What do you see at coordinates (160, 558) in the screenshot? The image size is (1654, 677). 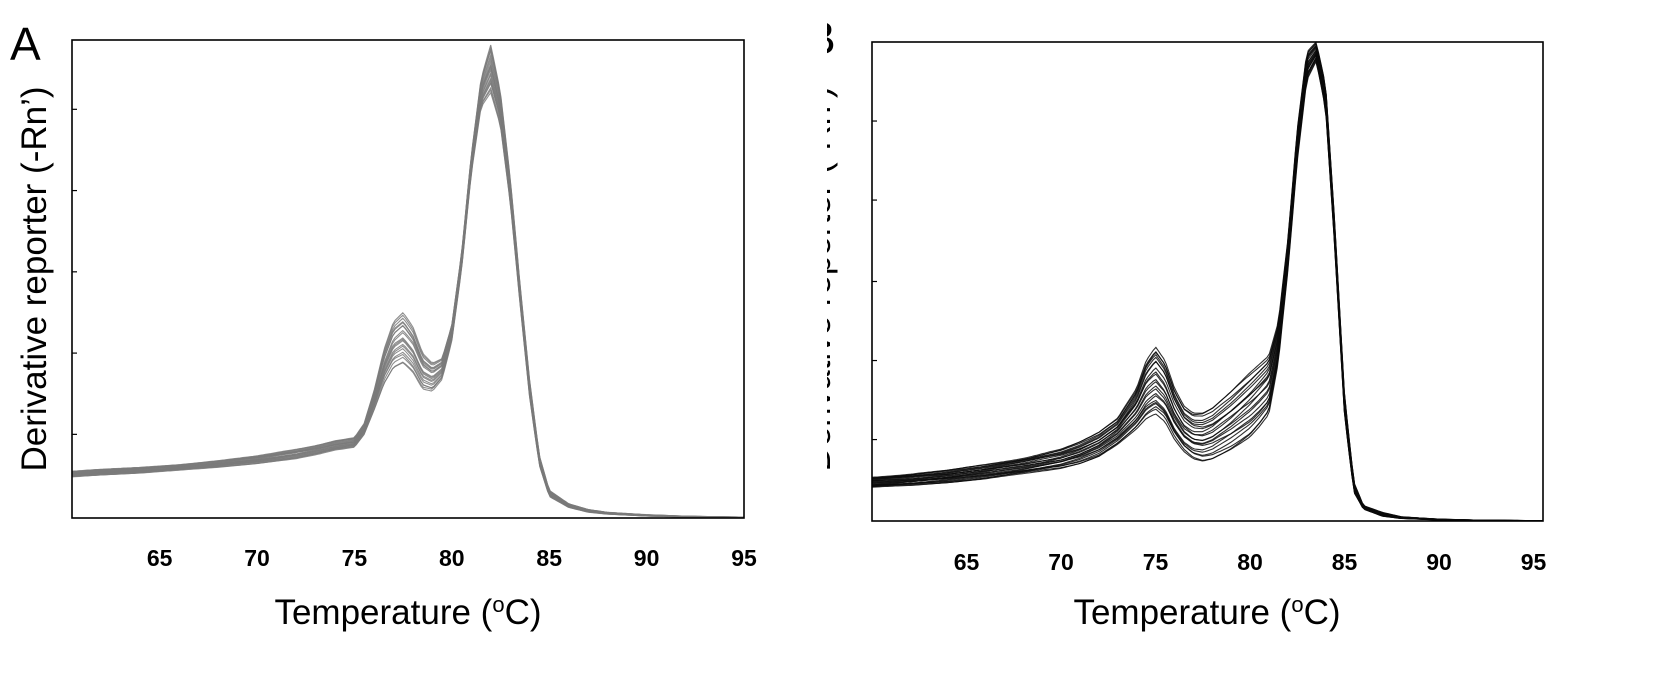 I see `x-tick-label-a-65: 65` at bounding box center [160, 558].